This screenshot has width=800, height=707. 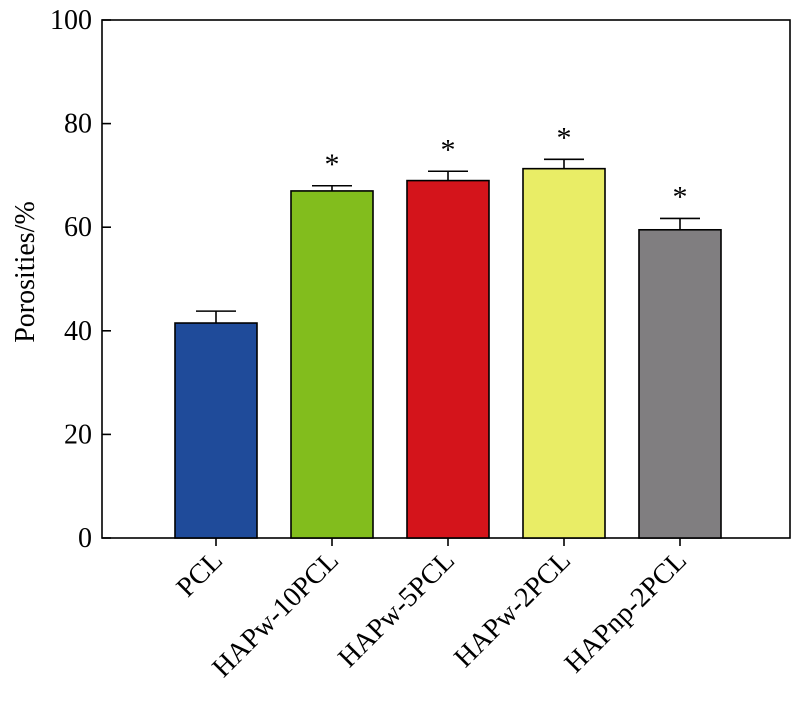 What do you see at coordinates (626, 612) in the screenshot?
I see `x-category-label: HAPnp-2PCL` at bounding box center [626, 612].